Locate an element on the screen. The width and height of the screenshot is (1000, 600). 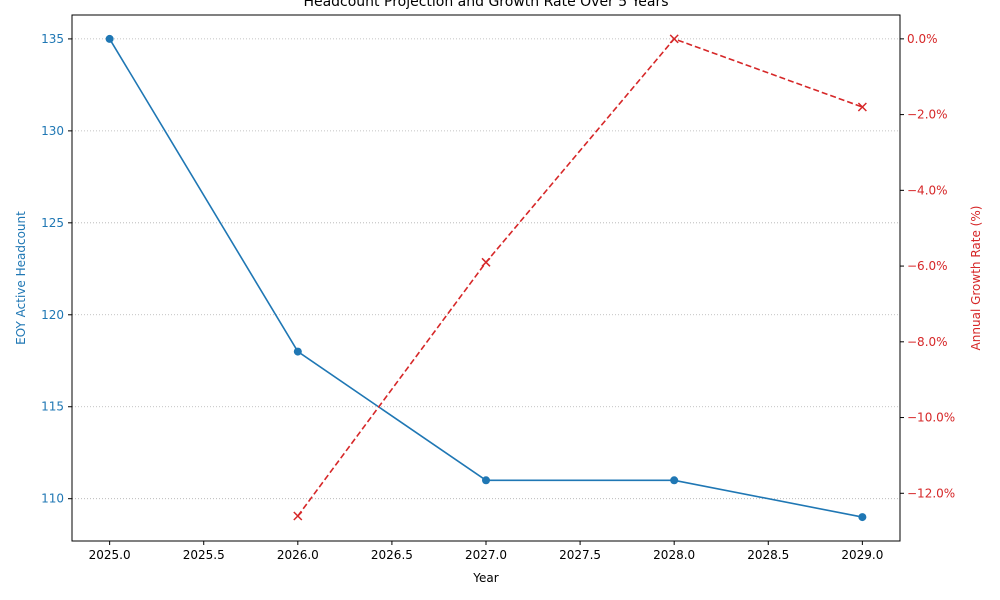
y-axis-left-title: EOY Active Headcount is located at coordinates (21, 278).